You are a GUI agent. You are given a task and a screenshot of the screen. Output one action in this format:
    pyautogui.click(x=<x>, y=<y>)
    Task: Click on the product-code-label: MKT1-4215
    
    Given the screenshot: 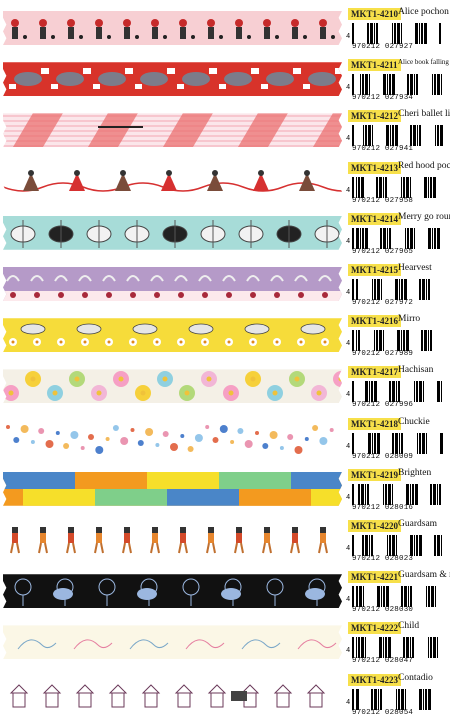 What is the action you would take?
    pyautogui.click(x=374, y=270)
    